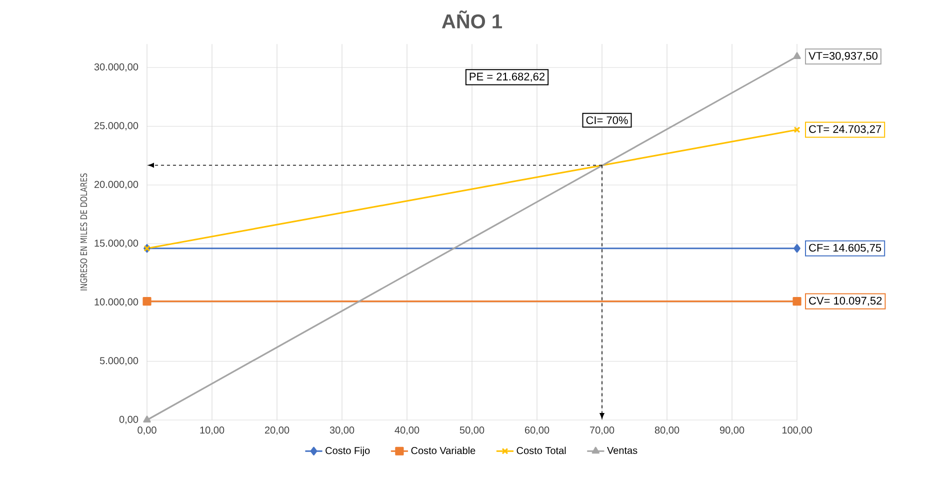  I want to click on x-tick-label: 60,00, so click(537, 430).